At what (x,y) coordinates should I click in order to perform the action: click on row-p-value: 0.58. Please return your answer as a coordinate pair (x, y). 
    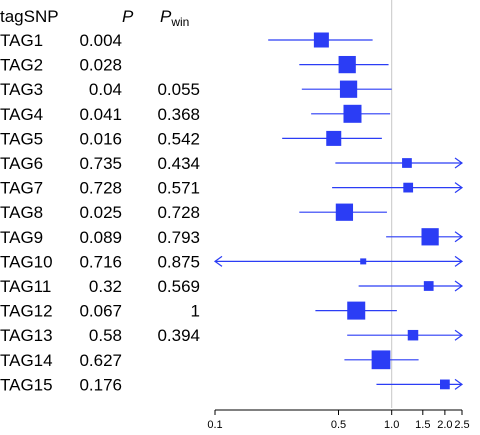
    Looking at the image, I should click on (105, 335).